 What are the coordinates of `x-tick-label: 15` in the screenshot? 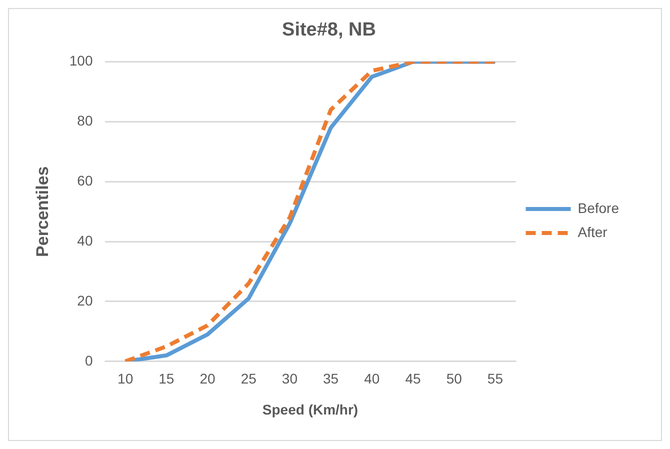 It's located at (166, 378).